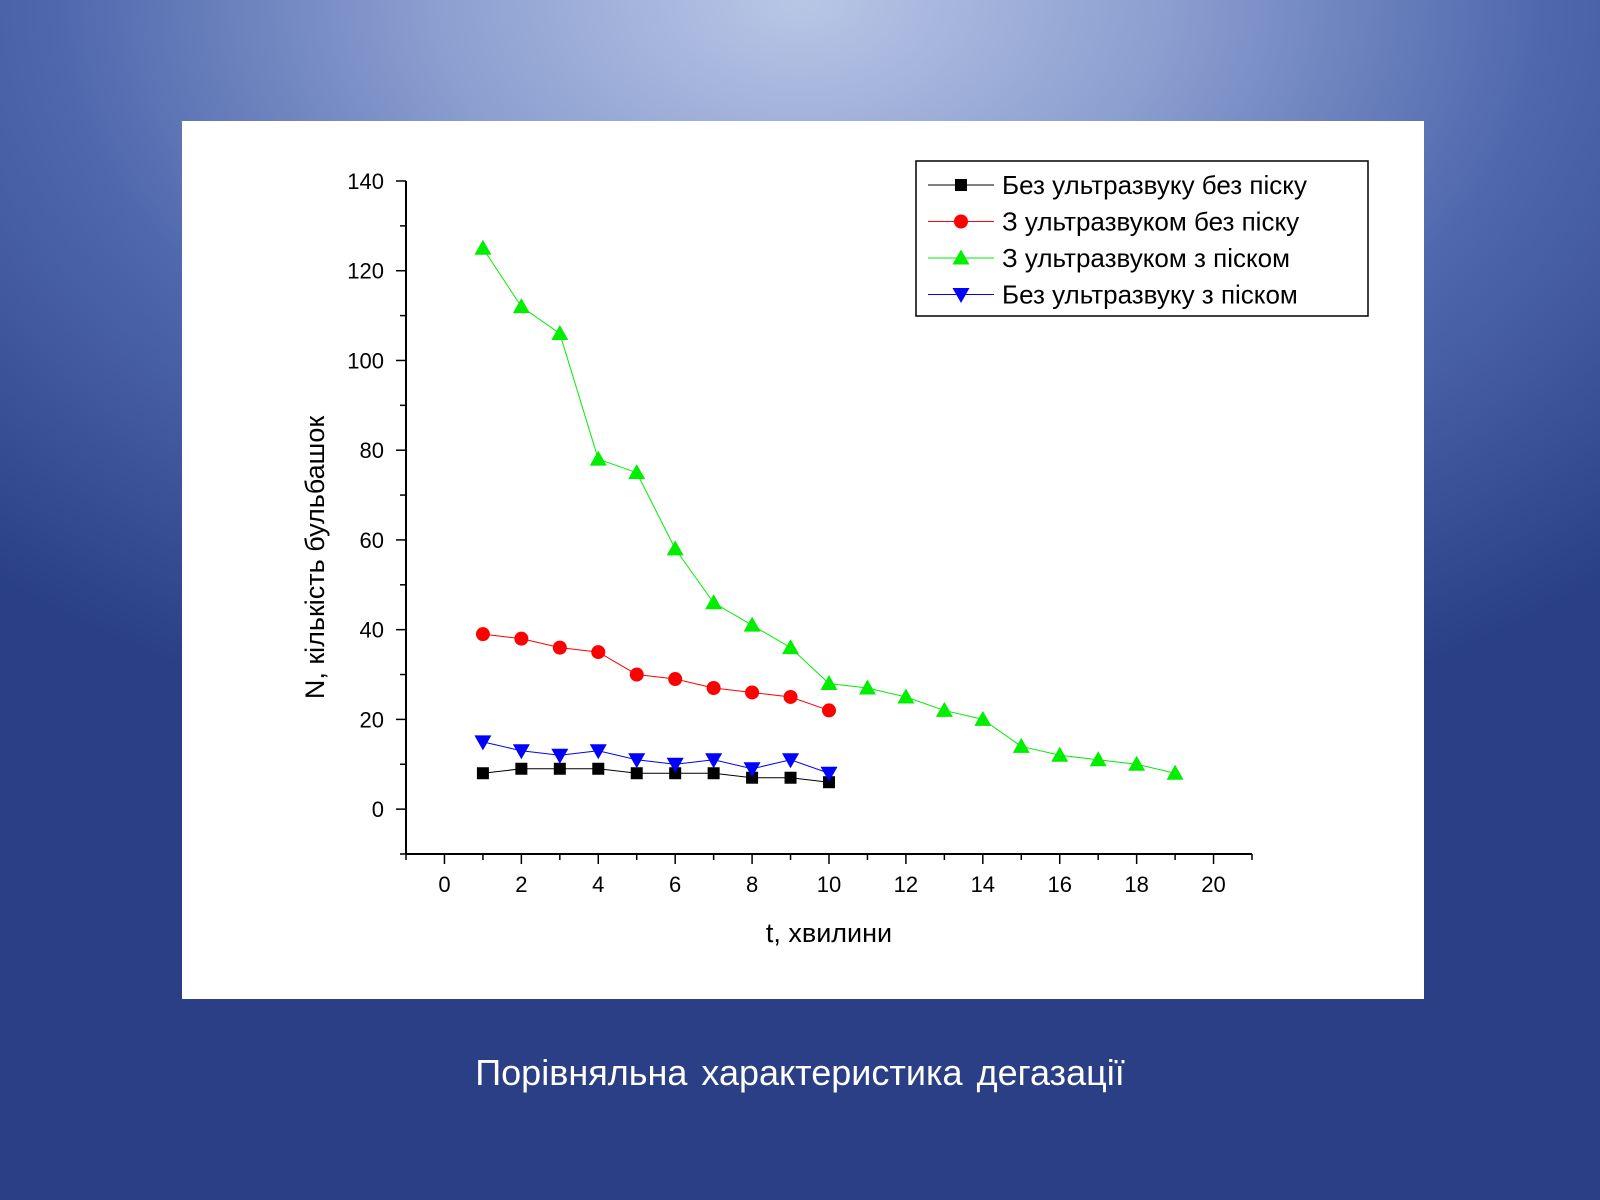 The height and width of the screenshot is (1200, 1600). I want to click on y-tick-label: 0, so click(378, 809).